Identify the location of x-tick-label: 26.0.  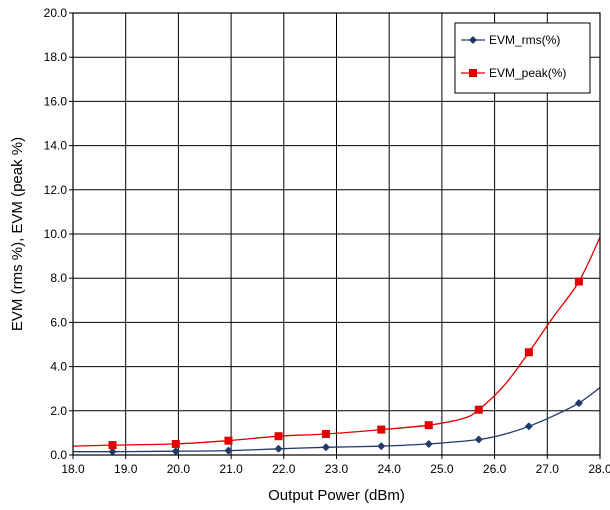
(495, 469).